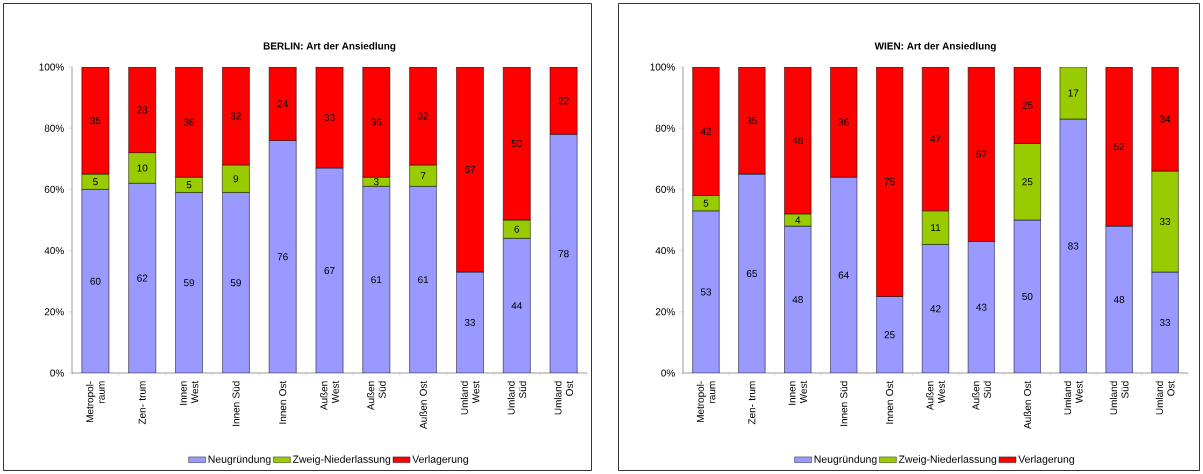 This screenshot has height=474, width=1203. Describe the element at coordinates (843, 275) in the screenshot. I see `data-label: 64` at that location.